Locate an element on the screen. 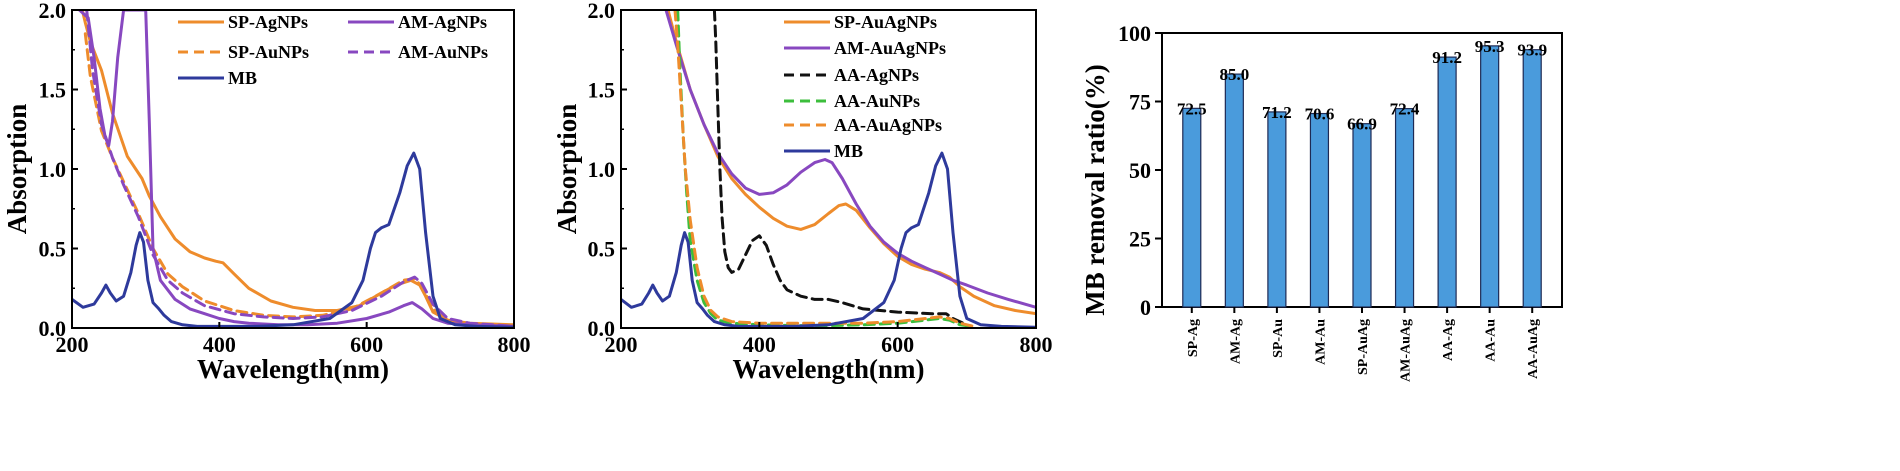 Image resolution: width=1900 pixels, height=471 pixels. legend-label-am-agnps: AM-AgNPs is located at coordinates (442, 22).